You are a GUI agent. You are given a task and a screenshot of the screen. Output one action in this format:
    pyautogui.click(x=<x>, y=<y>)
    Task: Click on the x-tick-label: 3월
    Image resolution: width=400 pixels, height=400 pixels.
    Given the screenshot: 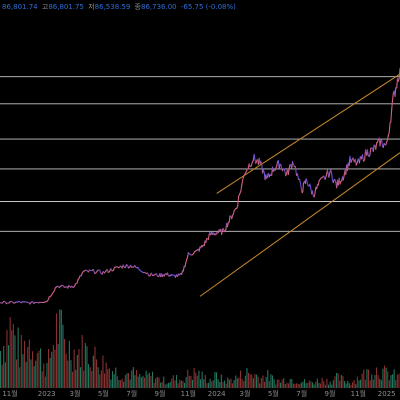 What is the action you would take?
    pyautogui.click(x=75, y=393)
    